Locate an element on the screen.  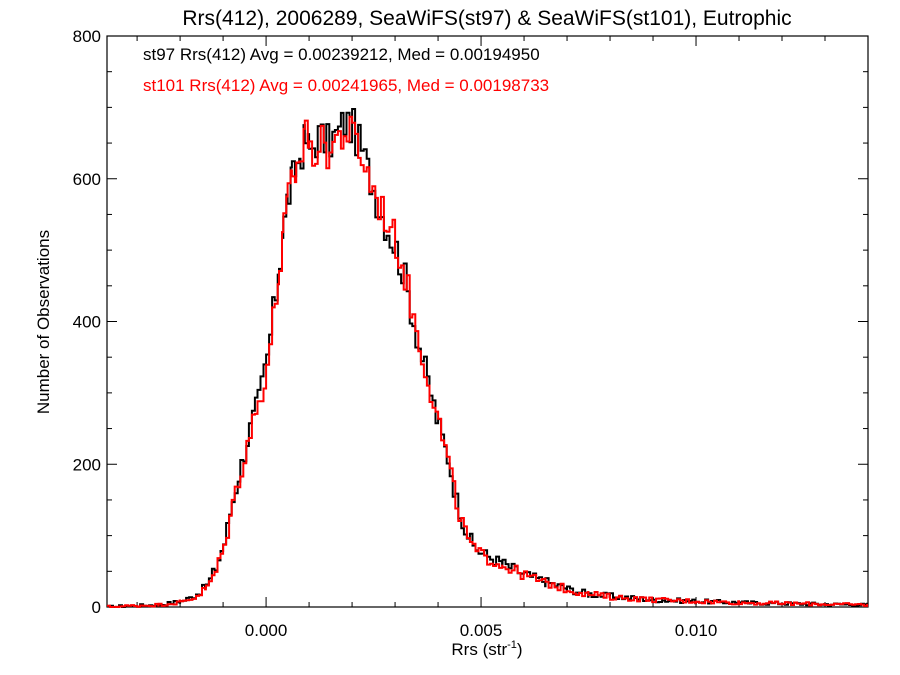
x-axis-label-sup: -1 is located at coordinates (512, 645).